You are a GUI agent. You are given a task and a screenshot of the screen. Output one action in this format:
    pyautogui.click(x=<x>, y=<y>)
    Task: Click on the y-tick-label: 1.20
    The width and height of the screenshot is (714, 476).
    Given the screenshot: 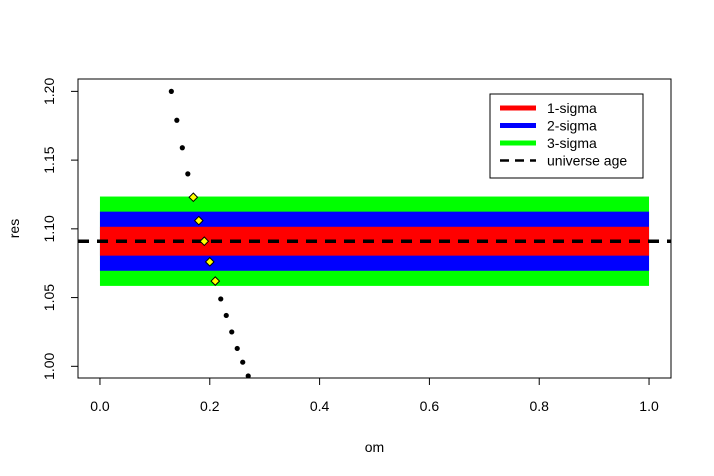 What is the action you would take?
    pyautogui.click(x=49, y=91)
    